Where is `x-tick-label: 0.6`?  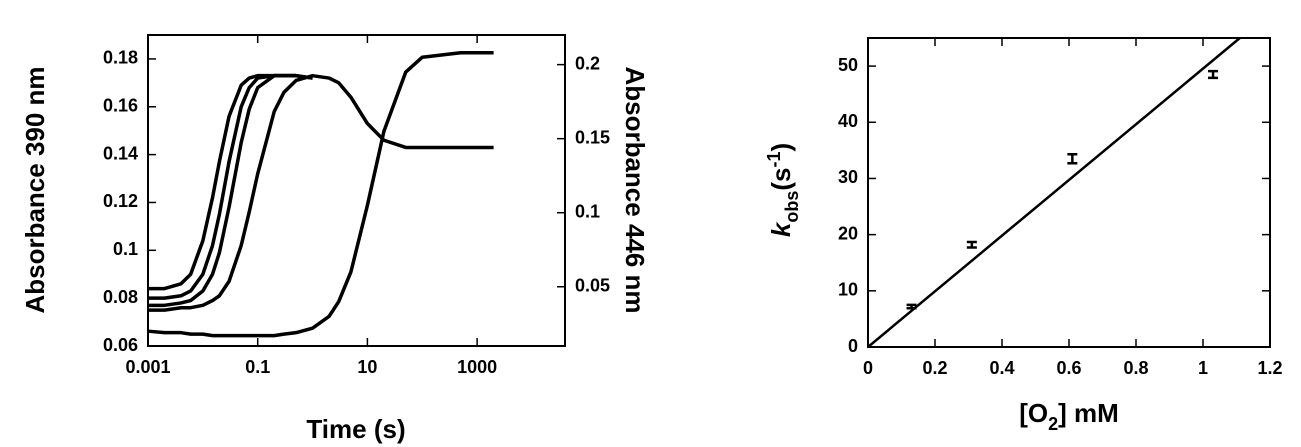
x-tick-label: 0.6 is located at coordinates (1068, 368).